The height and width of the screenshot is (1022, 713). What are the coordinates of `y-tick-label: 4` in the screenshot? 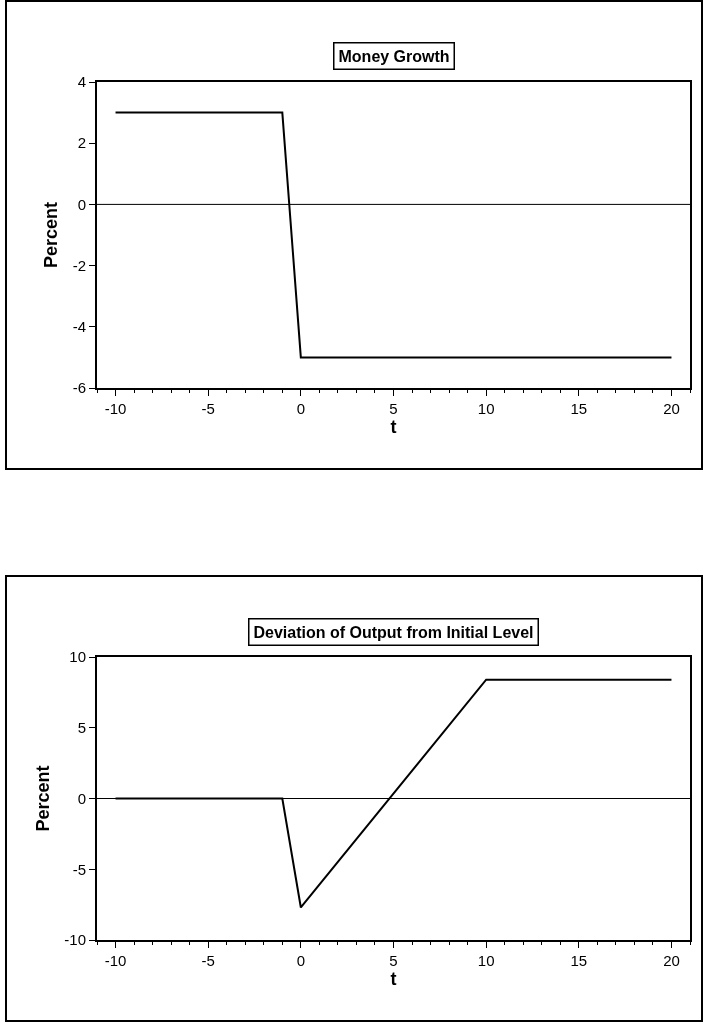 It's located at (81, 82).